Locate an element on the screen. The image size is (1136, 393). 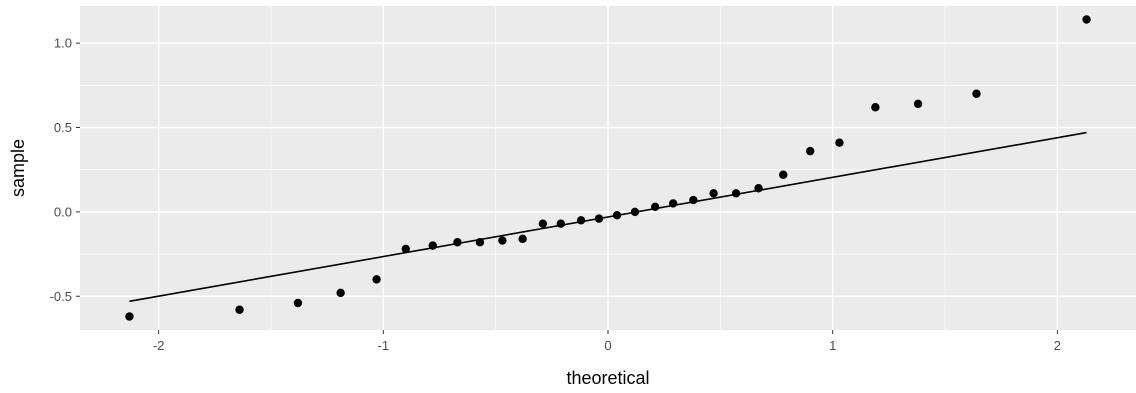
x-tick-label: 0 is located at coordinates (607, 345).